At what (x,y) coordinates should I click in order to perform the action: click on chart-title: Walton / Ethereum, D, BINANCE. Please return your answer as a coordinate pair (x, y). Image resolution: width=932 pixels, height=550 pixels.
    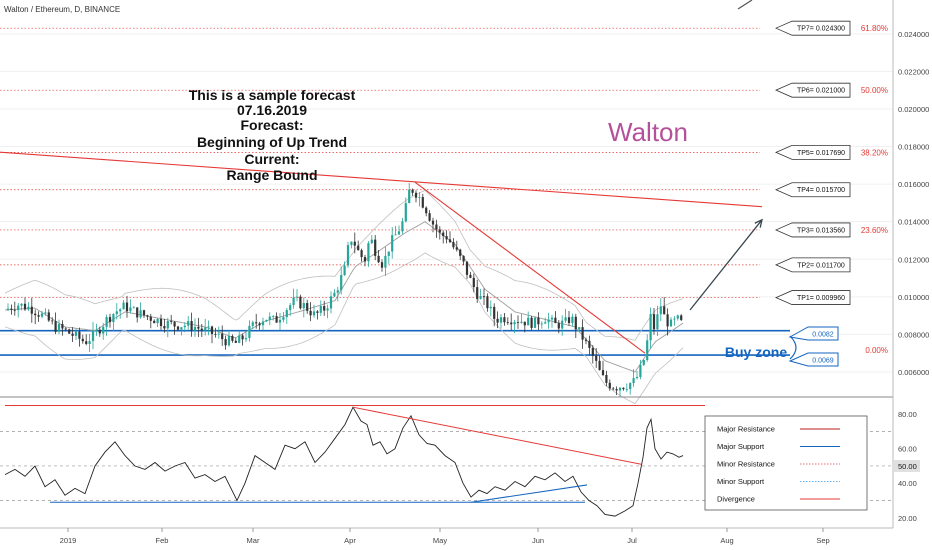
    Looking at the image, I should click on (62, 9).